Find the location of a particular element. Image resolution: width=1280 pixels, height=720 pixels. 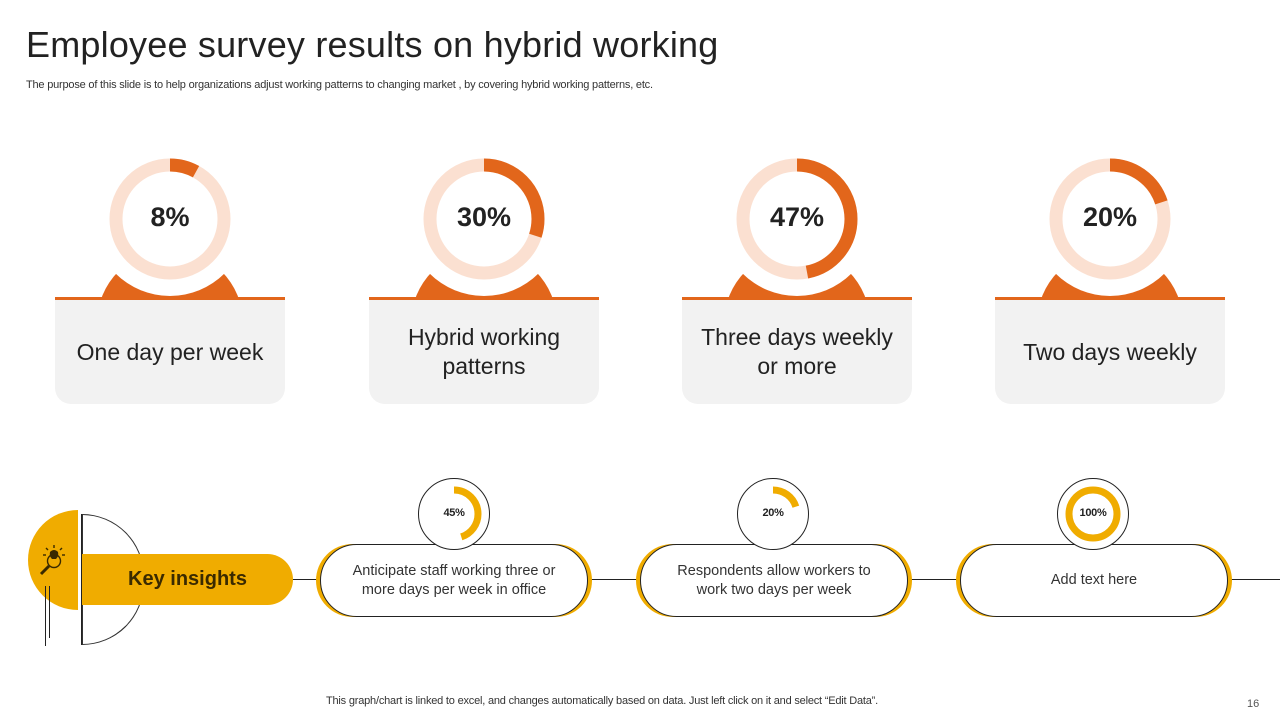

donut-percent: 45% is located at coordinates (454, 513).